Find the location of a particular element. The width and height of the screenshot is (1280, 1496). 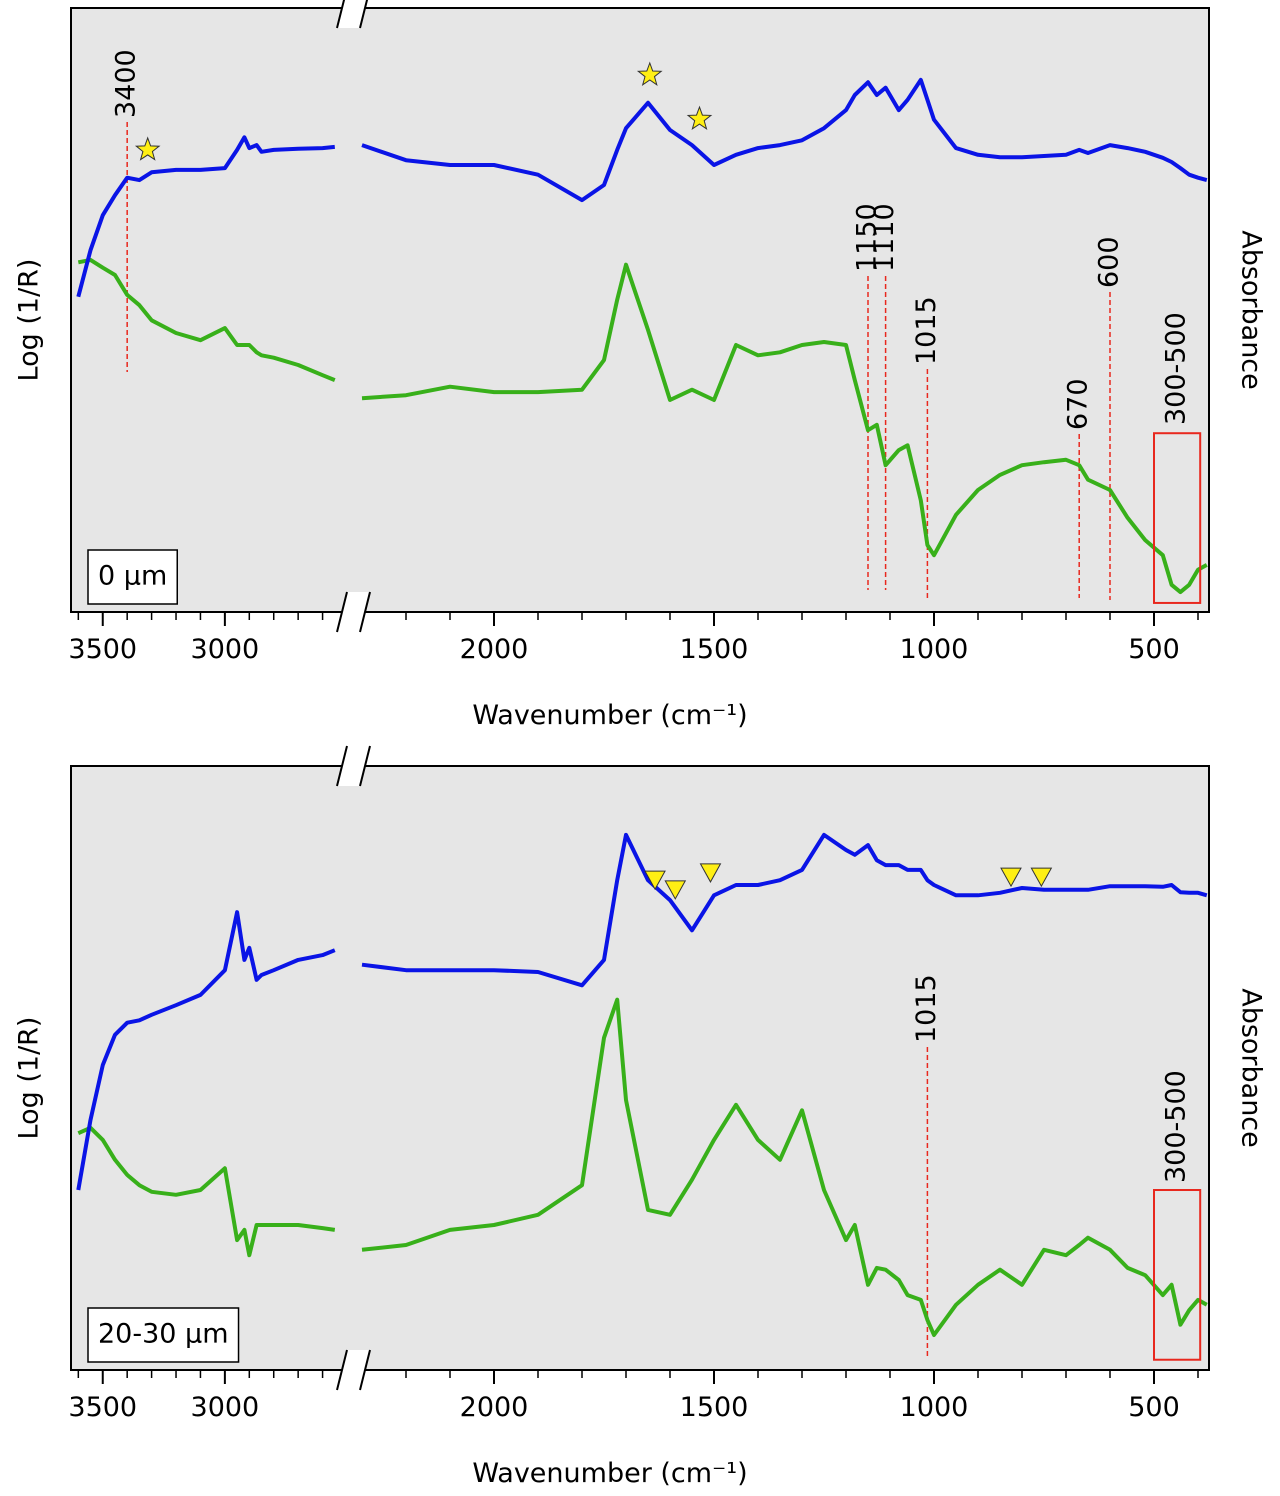

marker-label: 3400 is located at coordinates (126, 83).